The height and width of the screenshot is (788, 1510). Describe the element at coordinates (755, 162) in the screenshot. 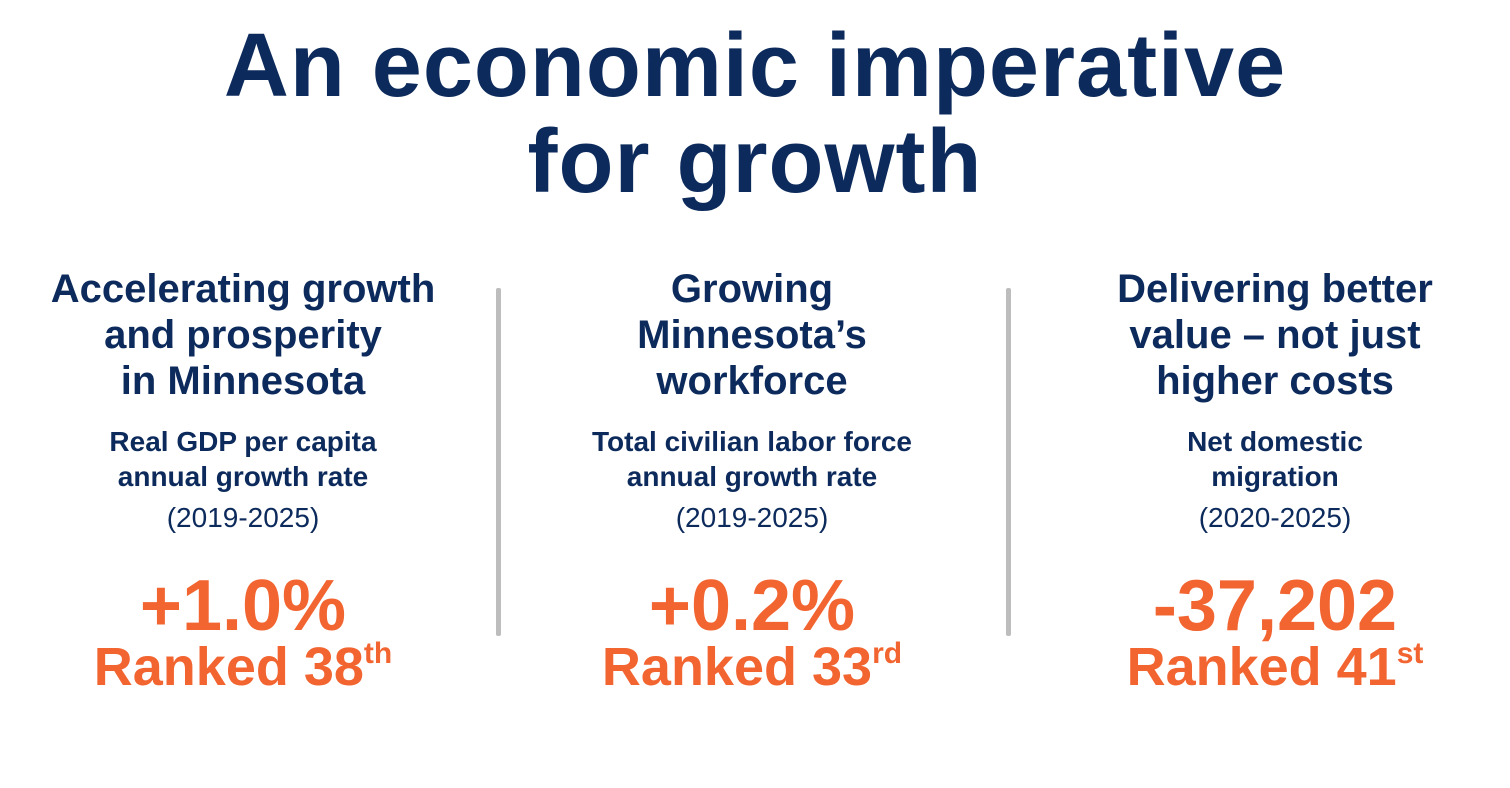

I see `title-line: for growth` at that location.